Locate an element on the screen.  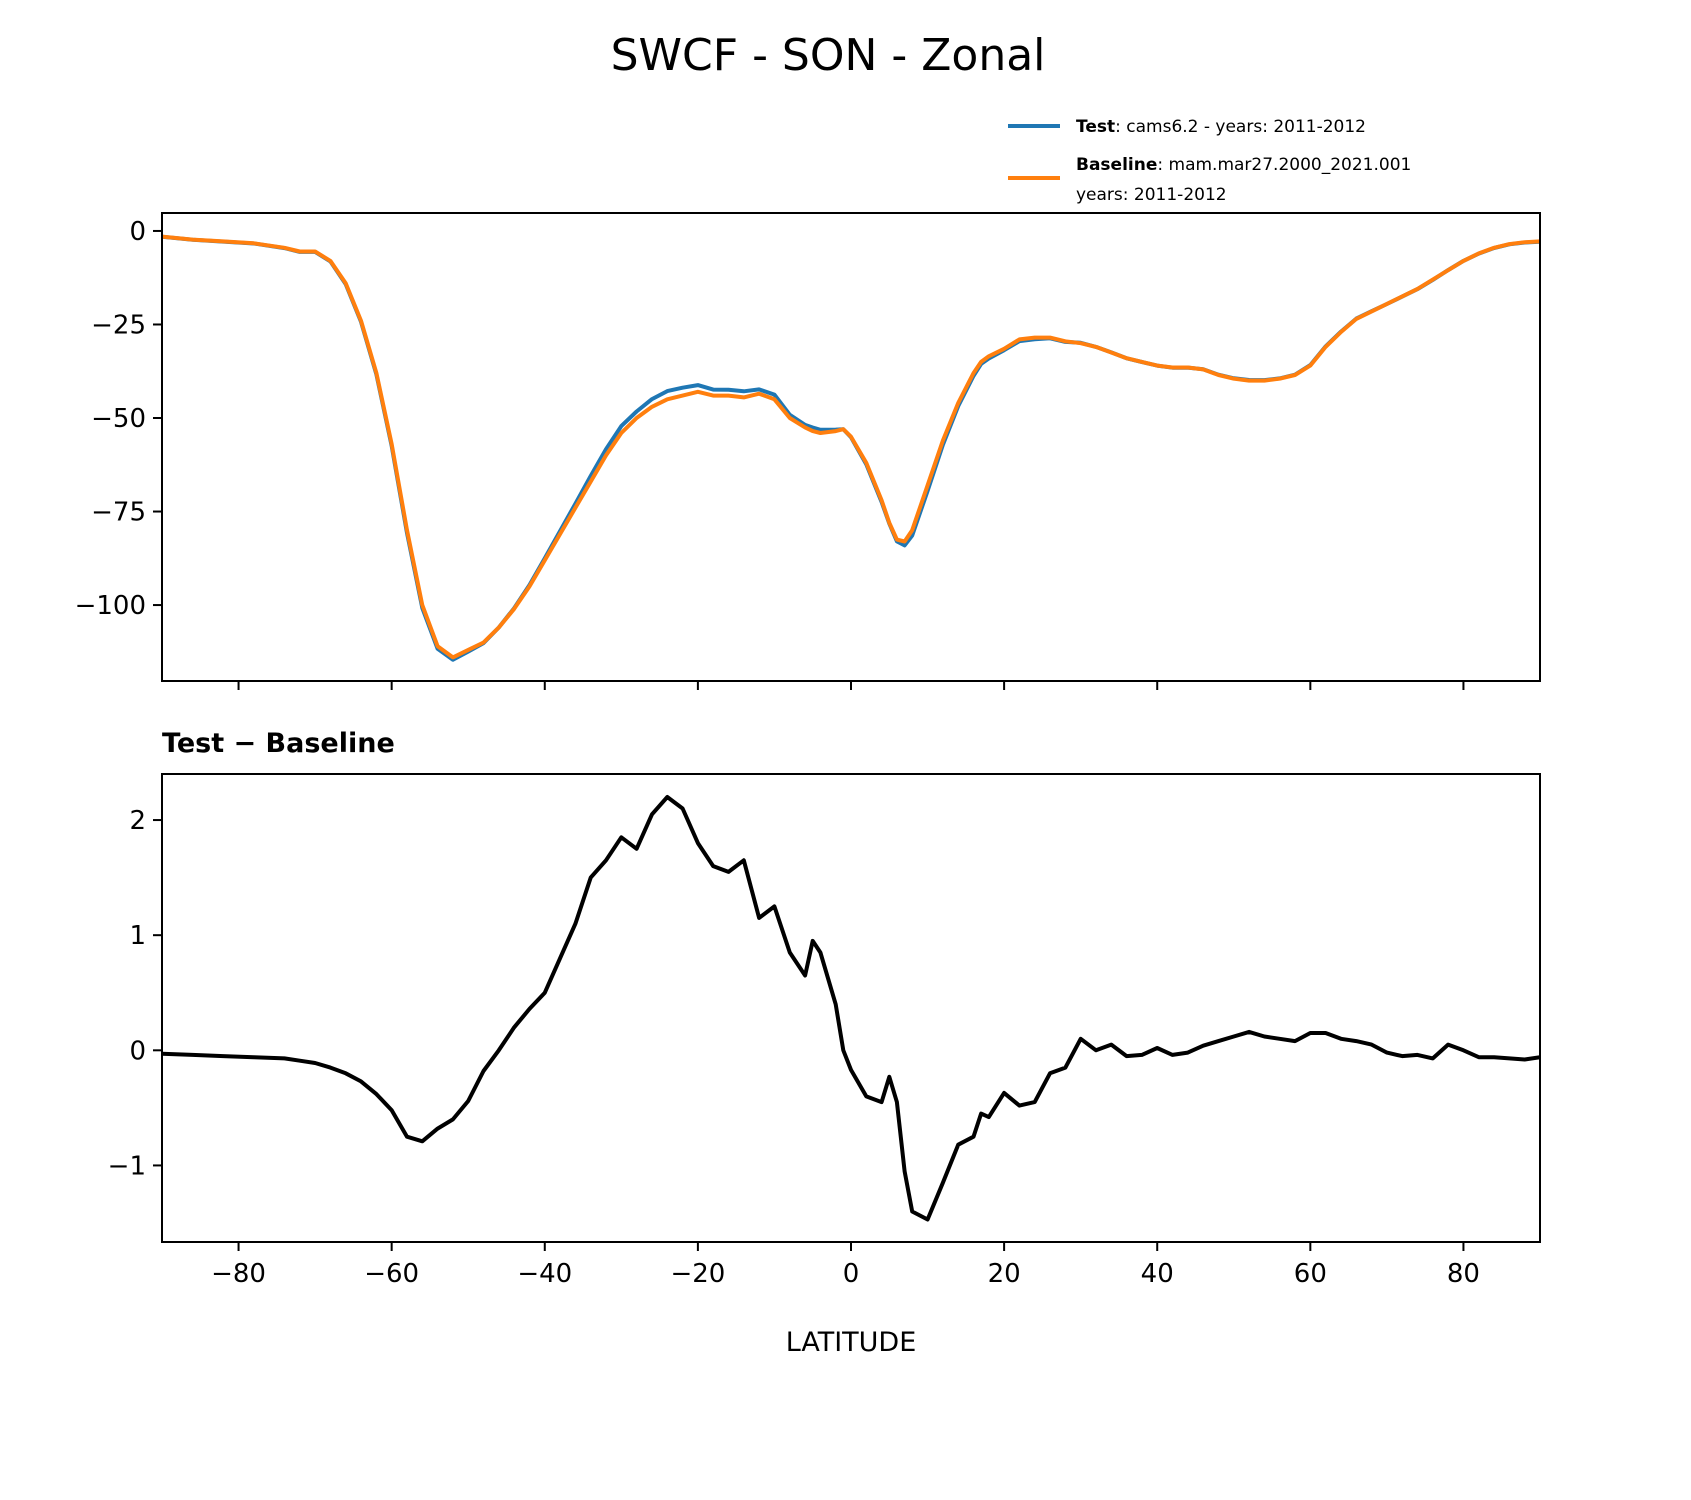
y-tick-label: −100 is located at coordinates (110, 606).